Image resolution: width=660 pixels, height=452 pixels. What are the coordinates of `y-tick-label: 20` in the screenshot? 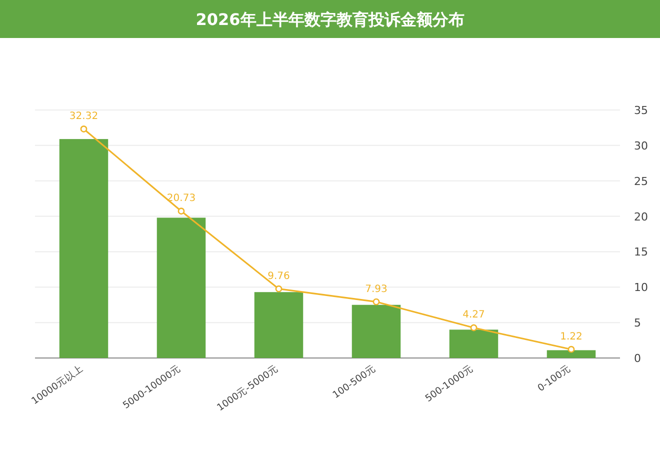 It's located at (641, 217).